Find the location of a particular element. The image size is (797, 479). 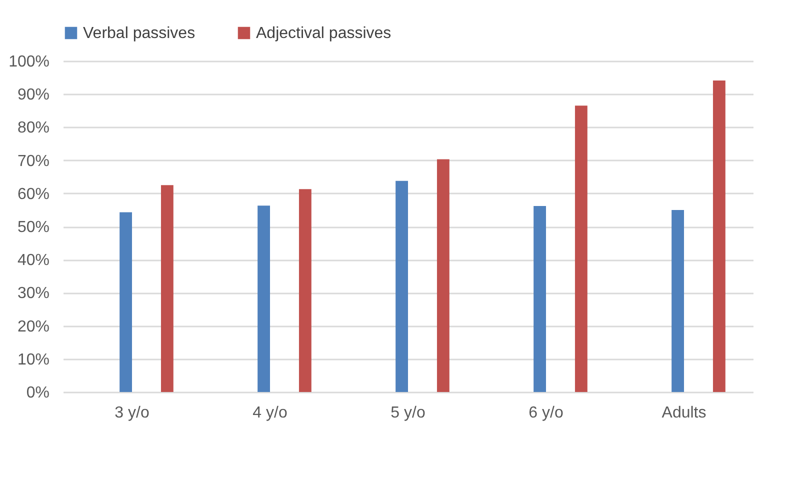

y-tick-label: 40% is located at coordinates (33, 261).